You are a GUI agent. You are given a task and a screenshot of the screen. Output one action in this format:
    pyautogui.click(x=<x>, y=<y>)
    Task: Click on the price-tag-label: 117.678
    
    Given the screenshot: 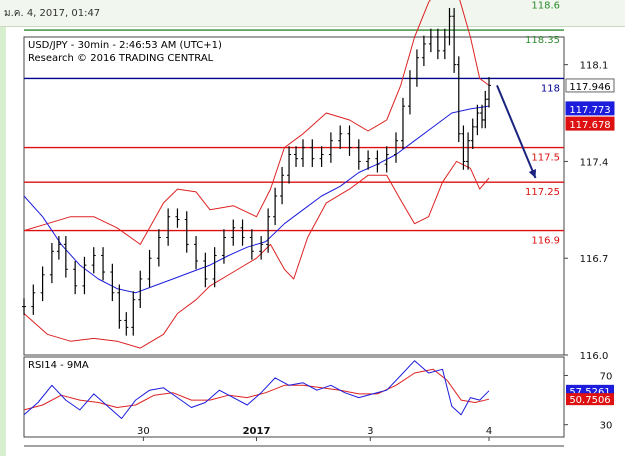 What is the action you would take?
    pyautogui.click(x=589, y=125)
    